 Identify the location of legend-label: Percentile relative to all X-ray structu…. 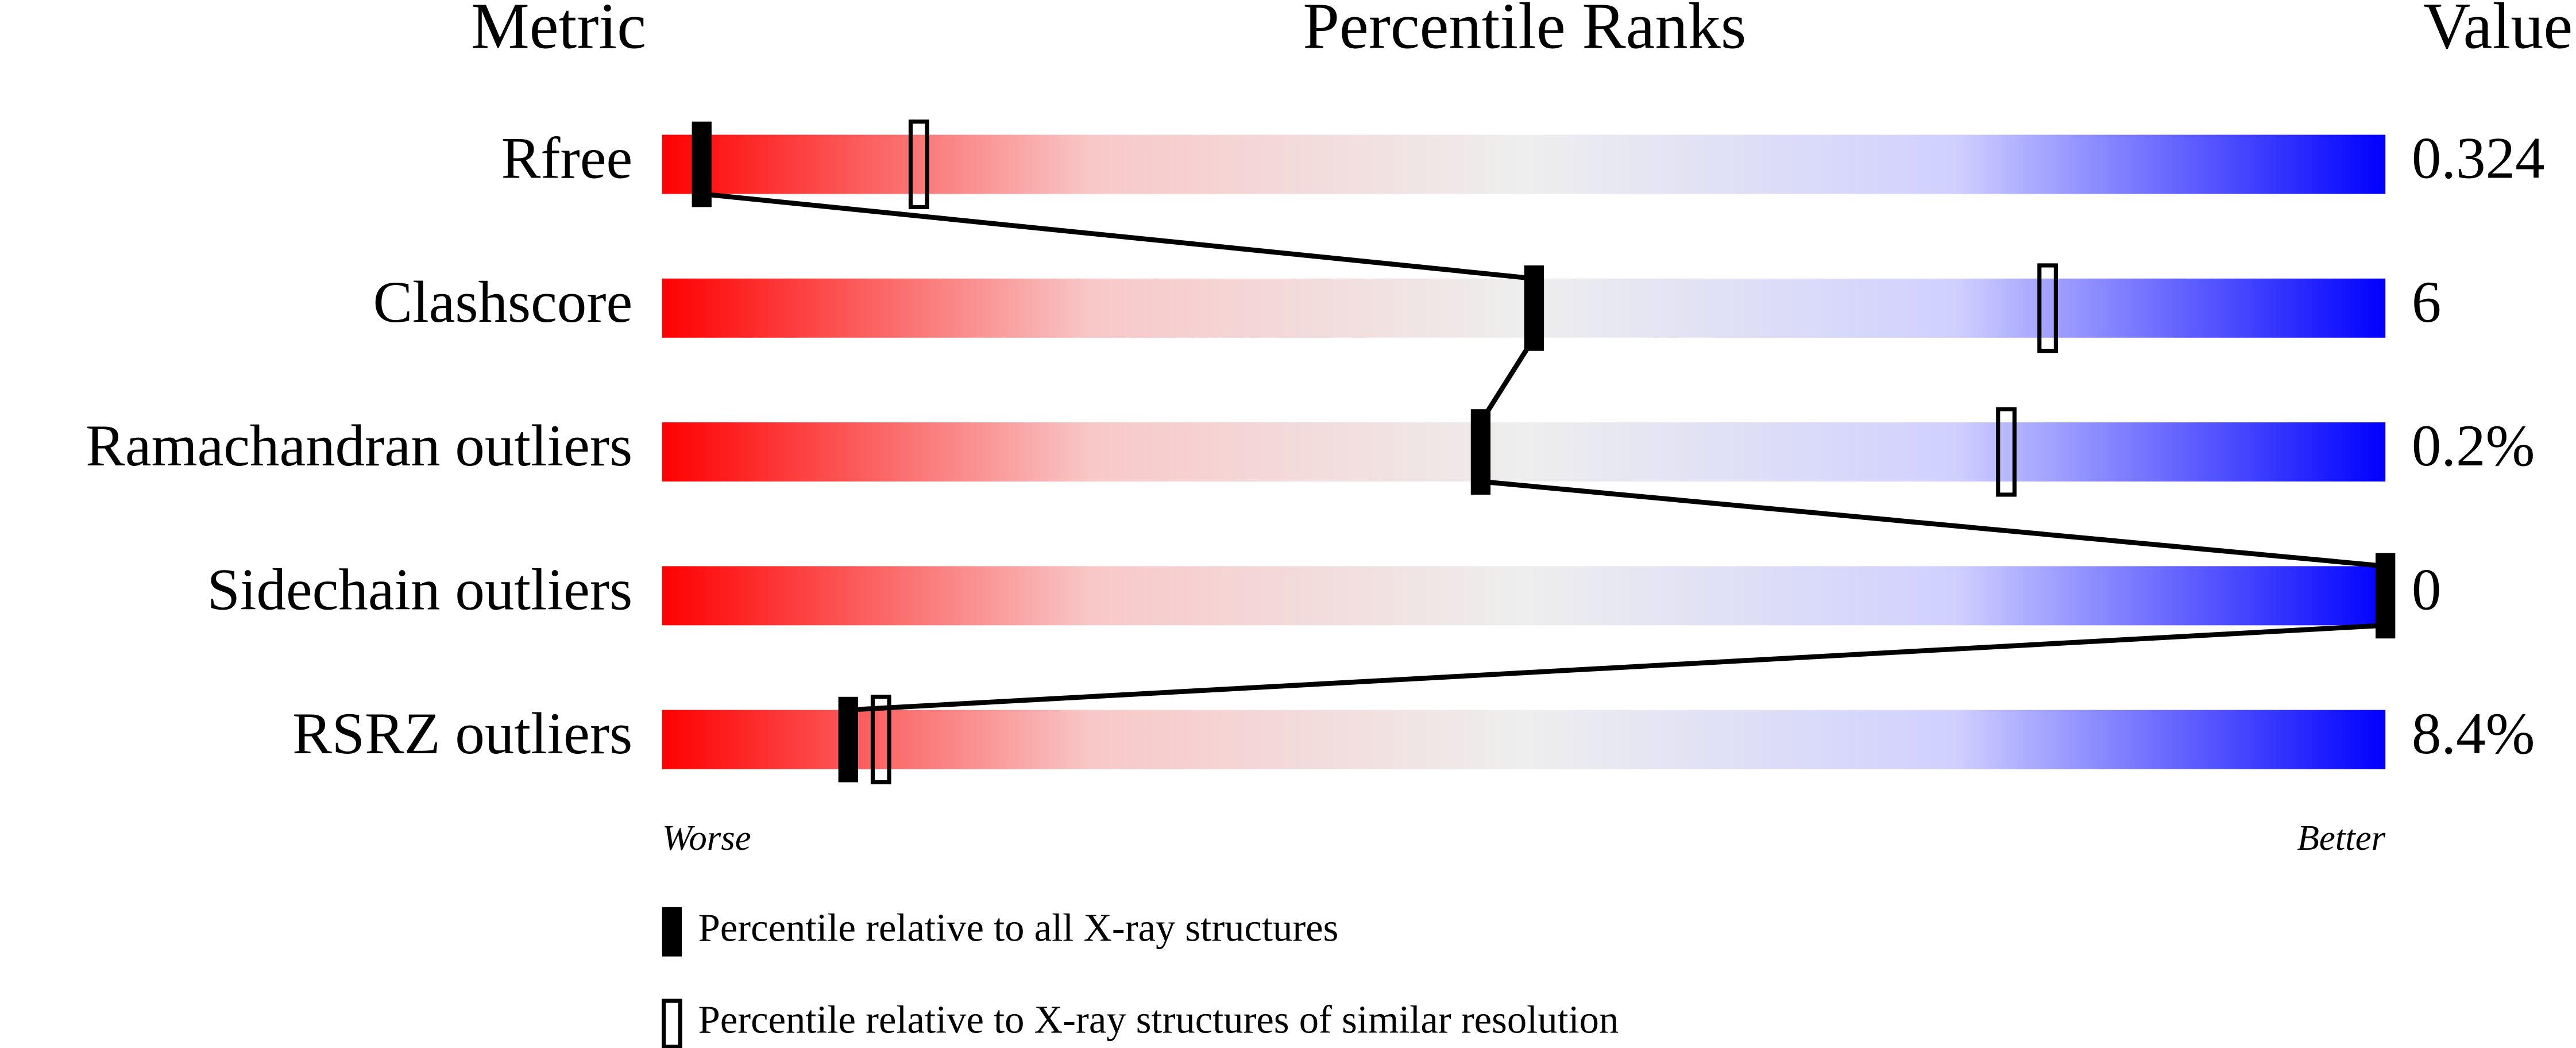
(1018, 928).